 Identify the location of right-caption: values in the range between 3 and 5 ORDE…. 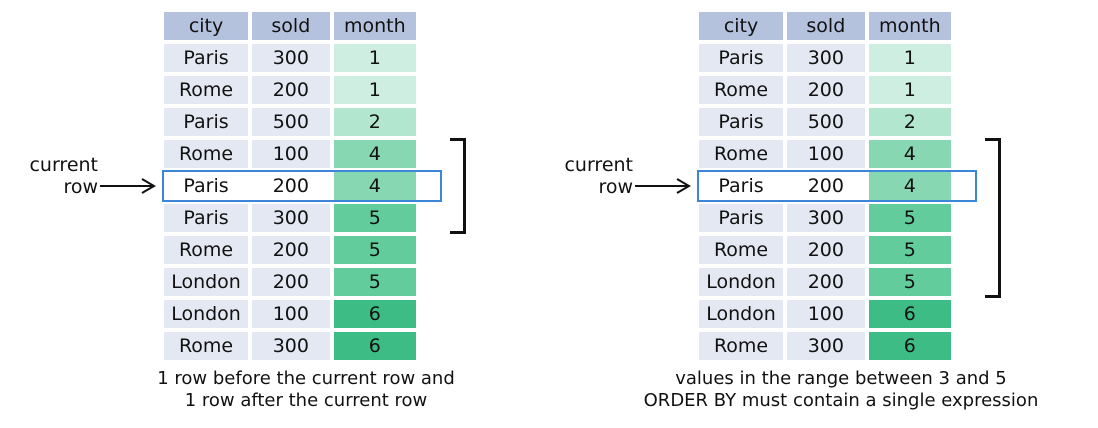
(839, 390).